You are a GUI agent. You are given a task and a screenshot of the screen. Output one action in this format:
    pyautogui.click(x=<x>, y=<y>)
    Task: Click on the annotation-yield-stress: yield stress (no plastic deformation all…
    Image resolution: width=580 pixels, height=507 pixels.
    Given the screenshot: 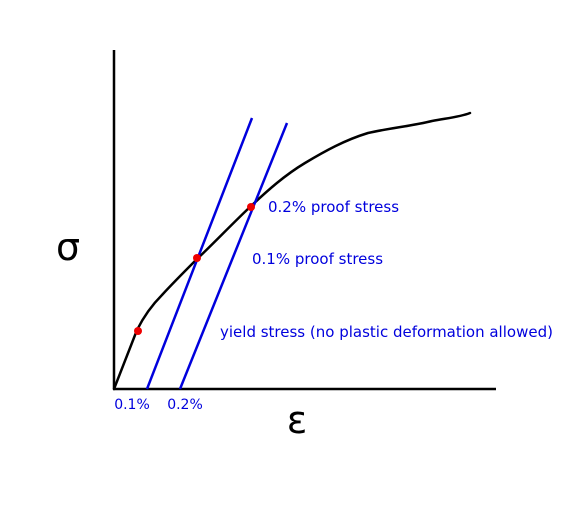 What is the action you would take?
    pyautogui.click(x=386, y=332)
    